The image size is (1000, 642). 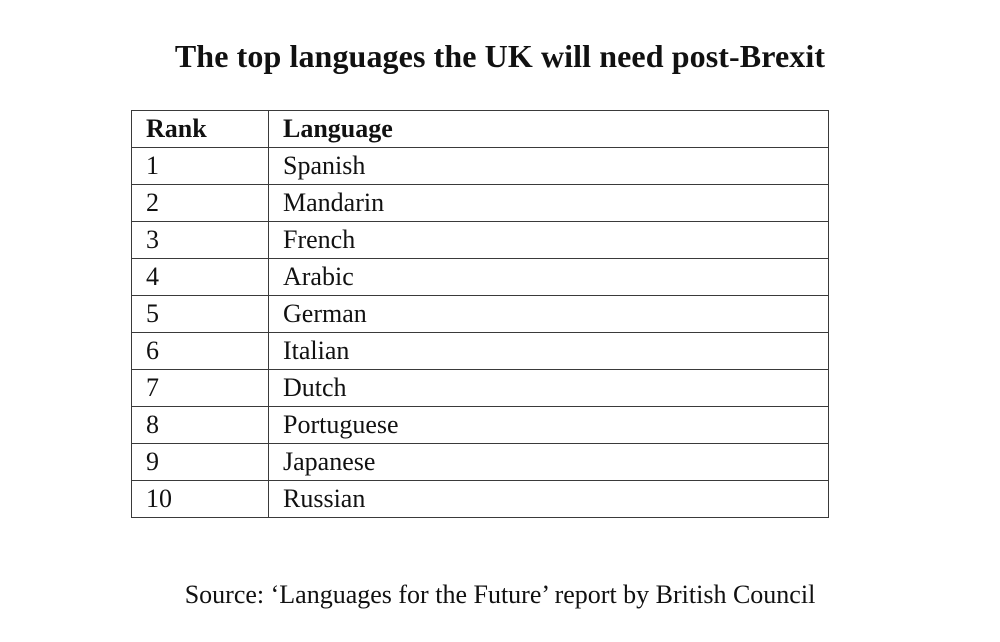 I want to click on language-cell: Italian, so click(x=548, y=351).